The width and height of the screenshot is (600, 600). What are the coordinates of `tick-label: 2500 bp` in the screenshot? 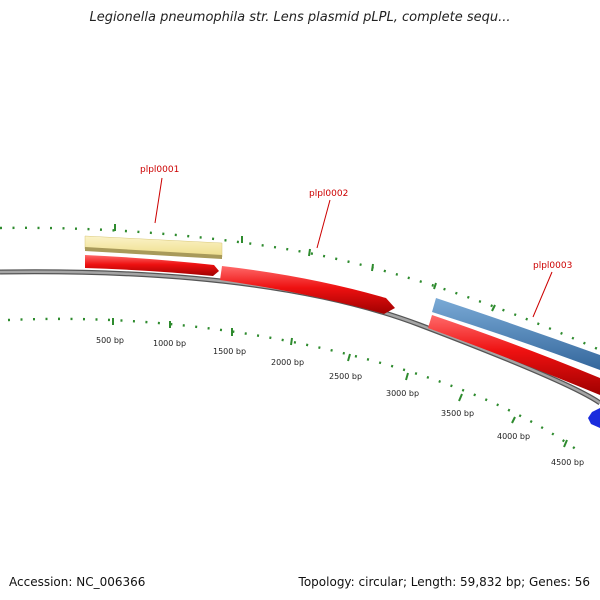 It's located at (345, 376).